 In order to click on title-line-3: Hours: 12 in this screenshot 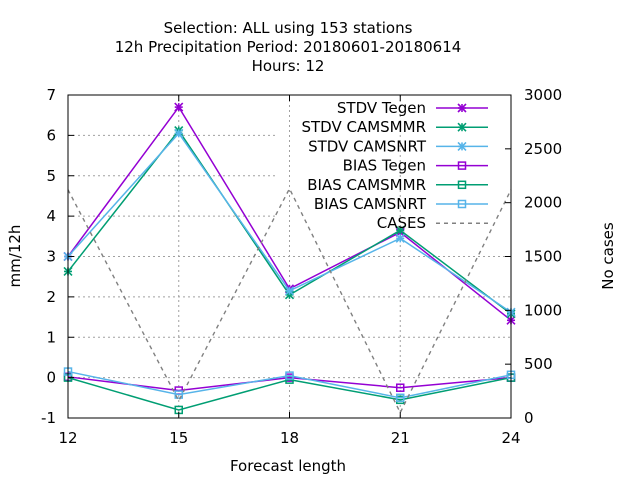, I will do `click(288, 66)`.